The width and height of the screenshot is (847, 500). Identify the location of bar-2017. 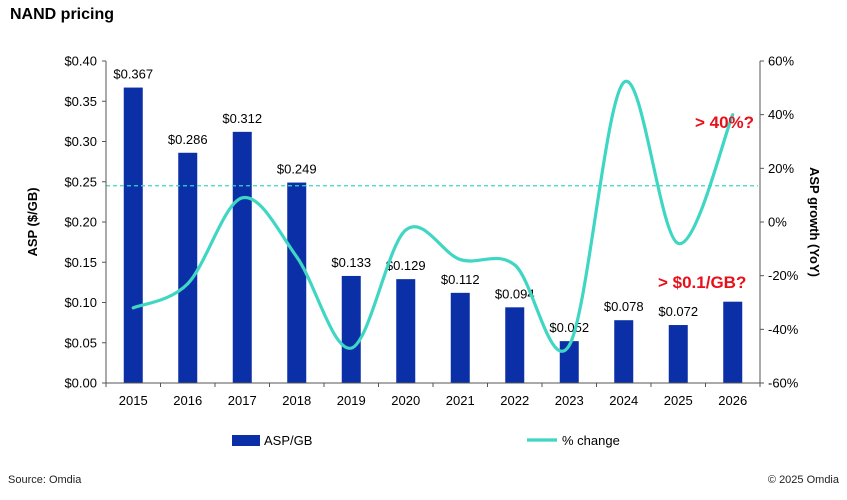
(242, 257).